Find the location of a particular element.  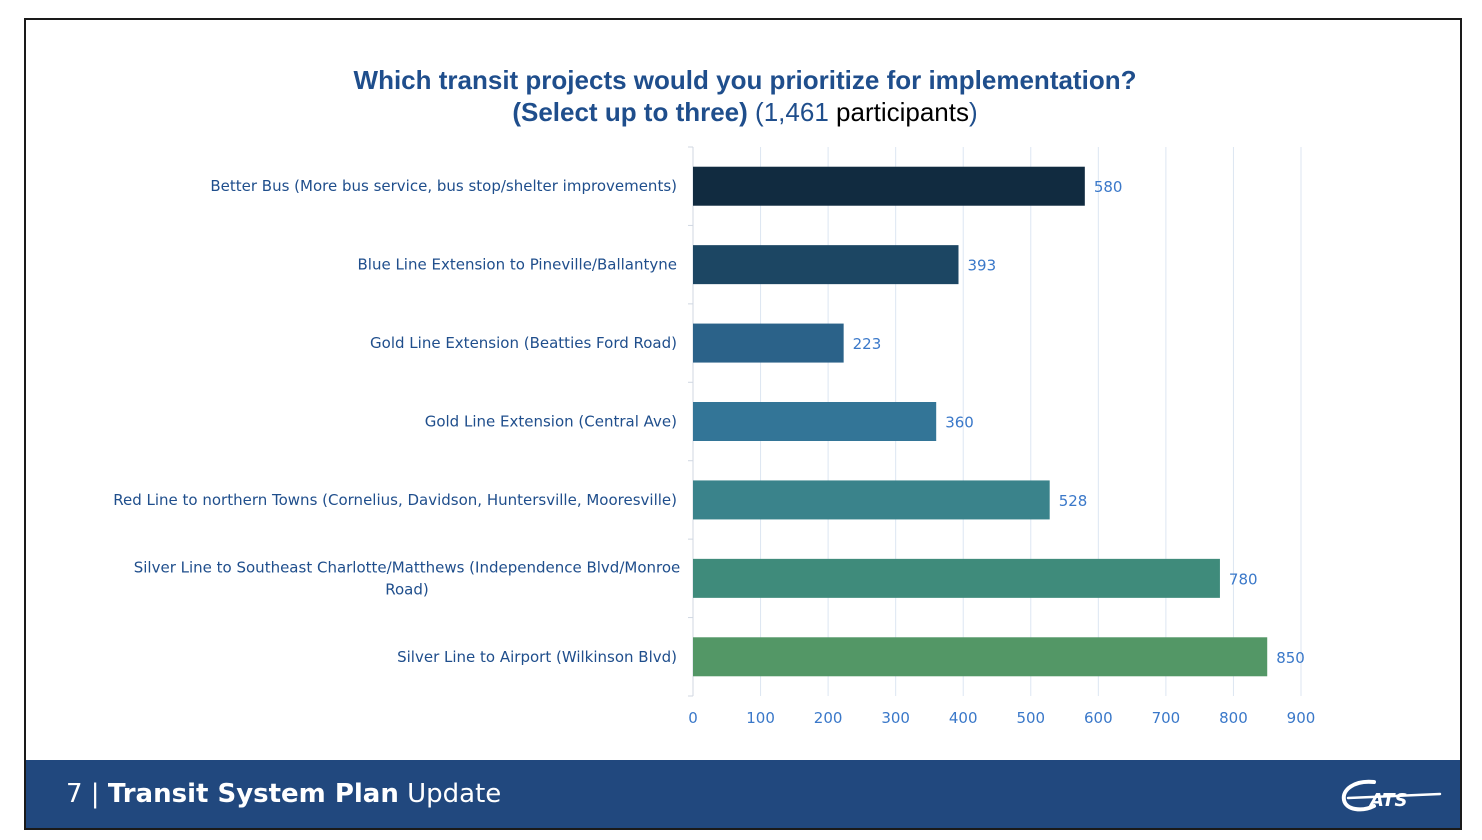

title-paren-close: ) is located at coordinates (973, 112).